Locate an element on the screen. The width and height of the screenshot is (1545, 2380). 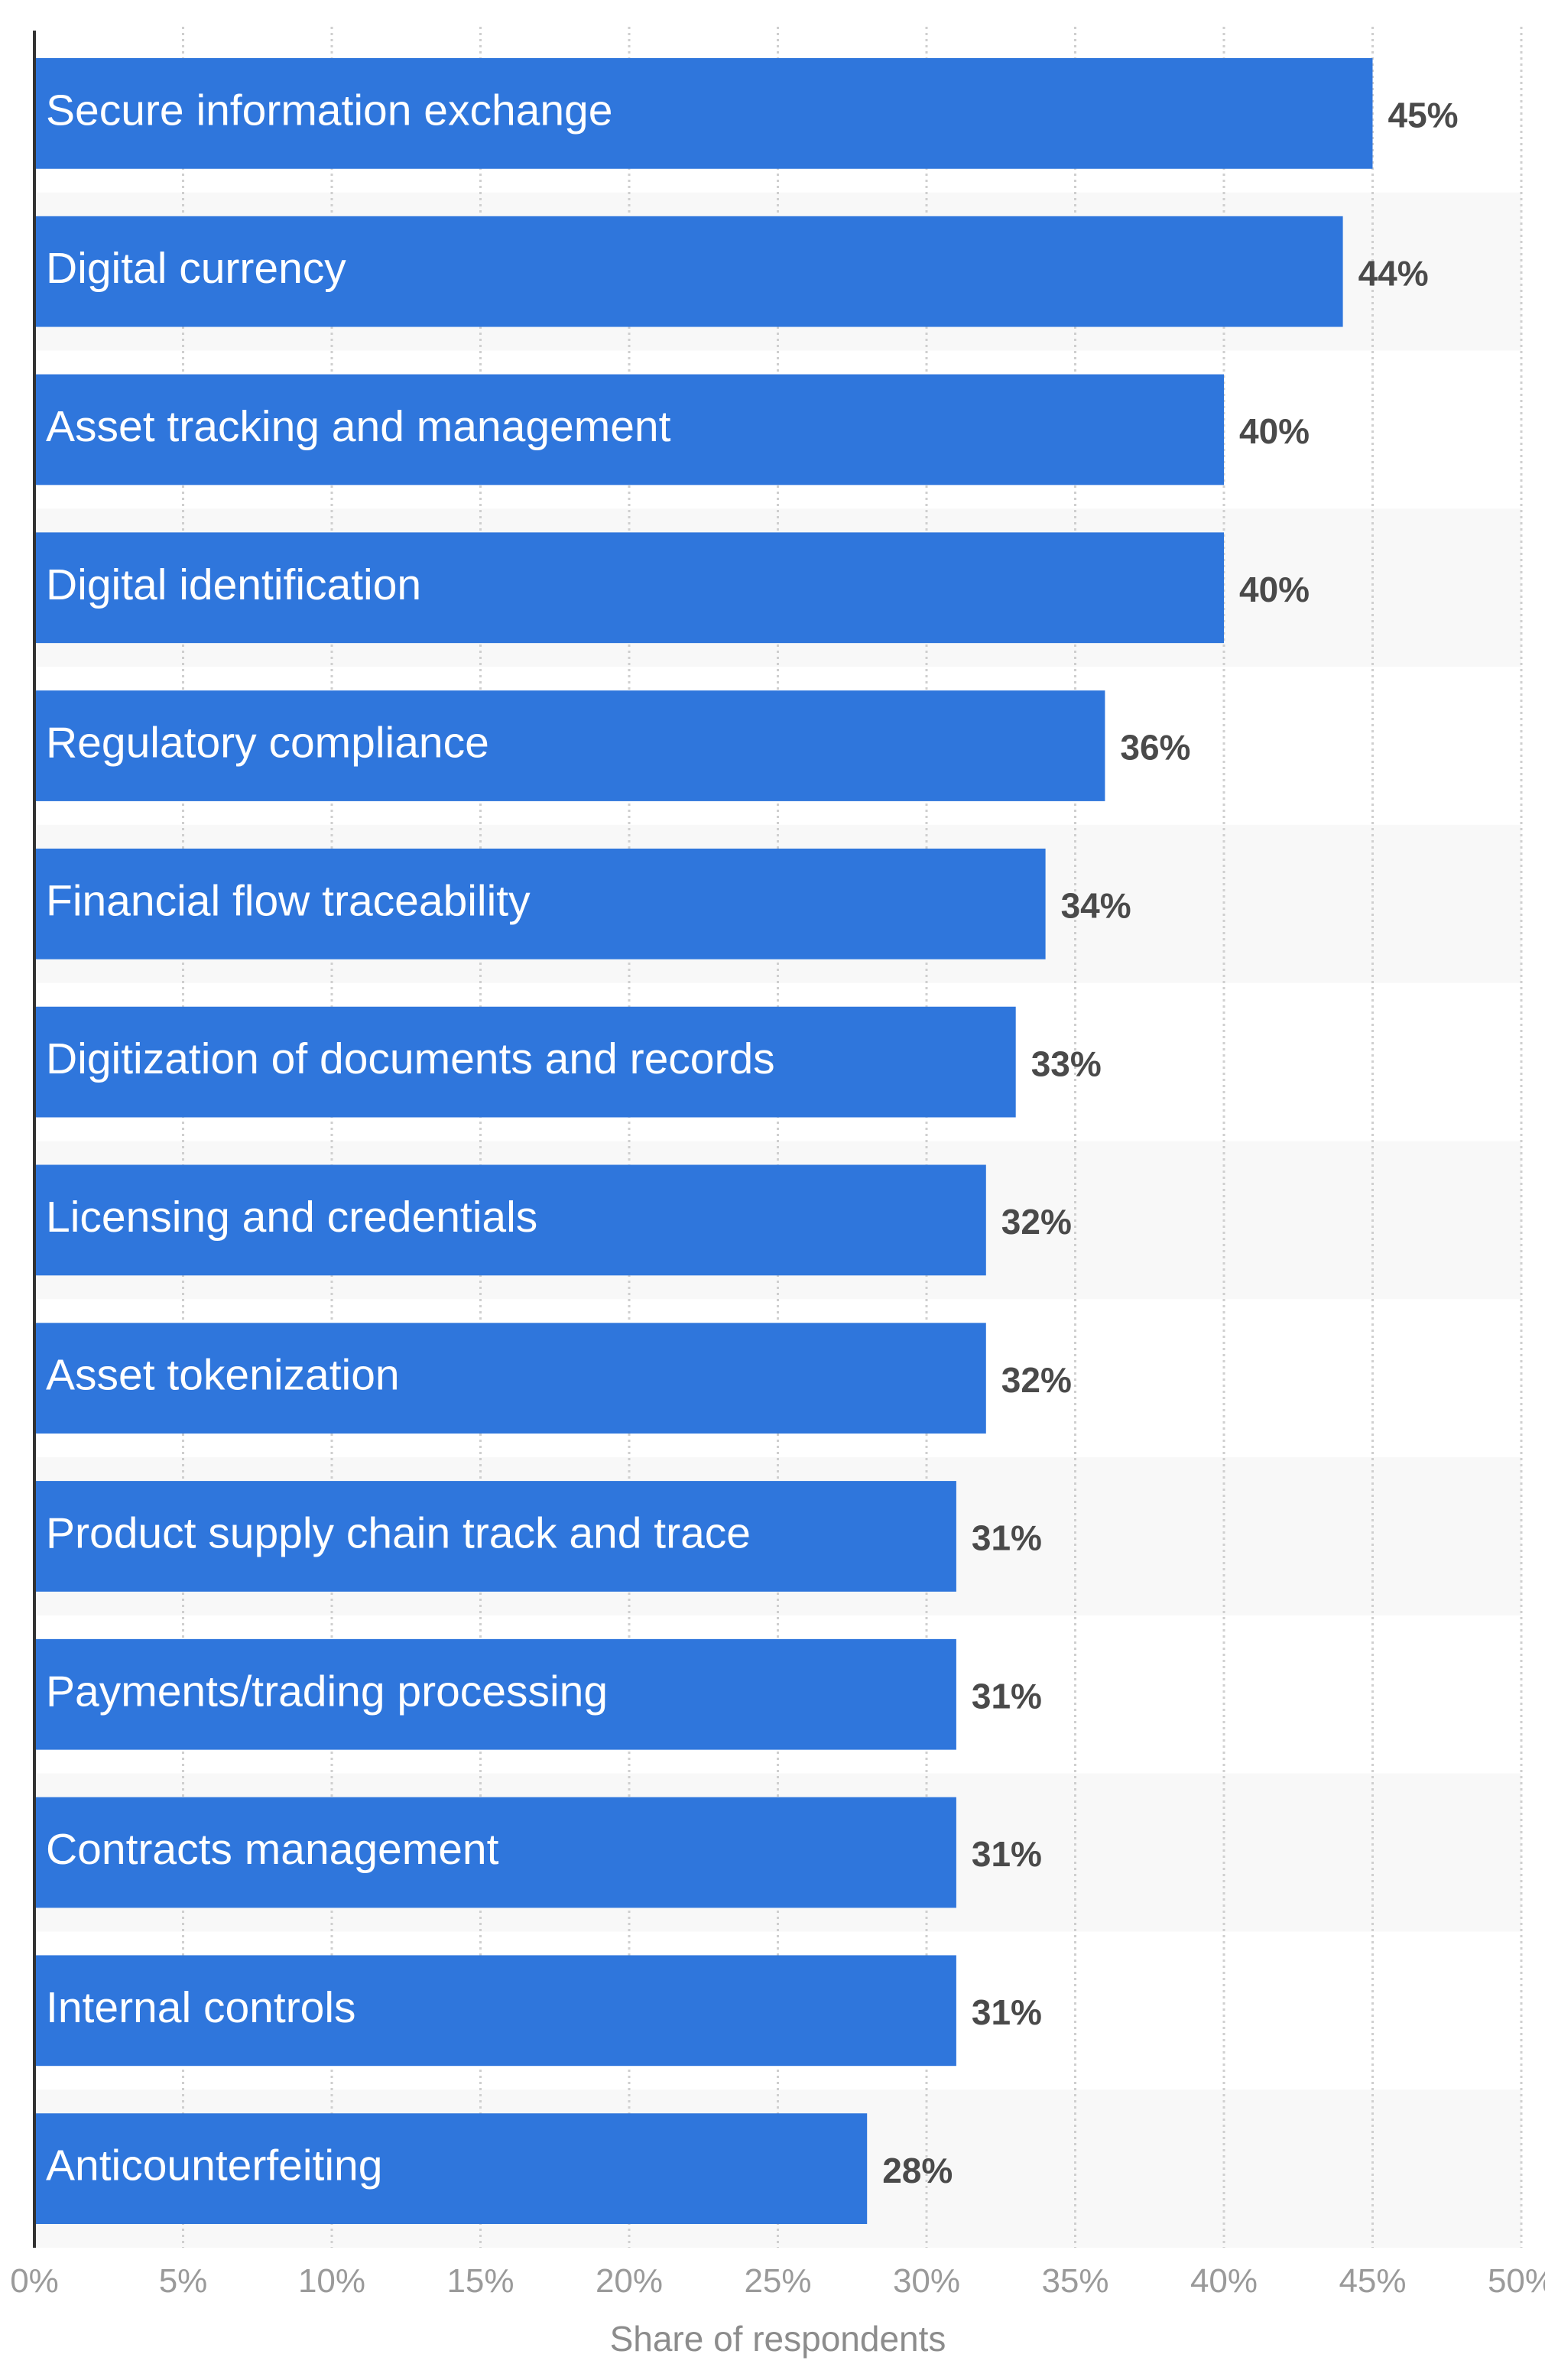
bar-category-label: Asset tracking and management is located at coordinates (358, 426).